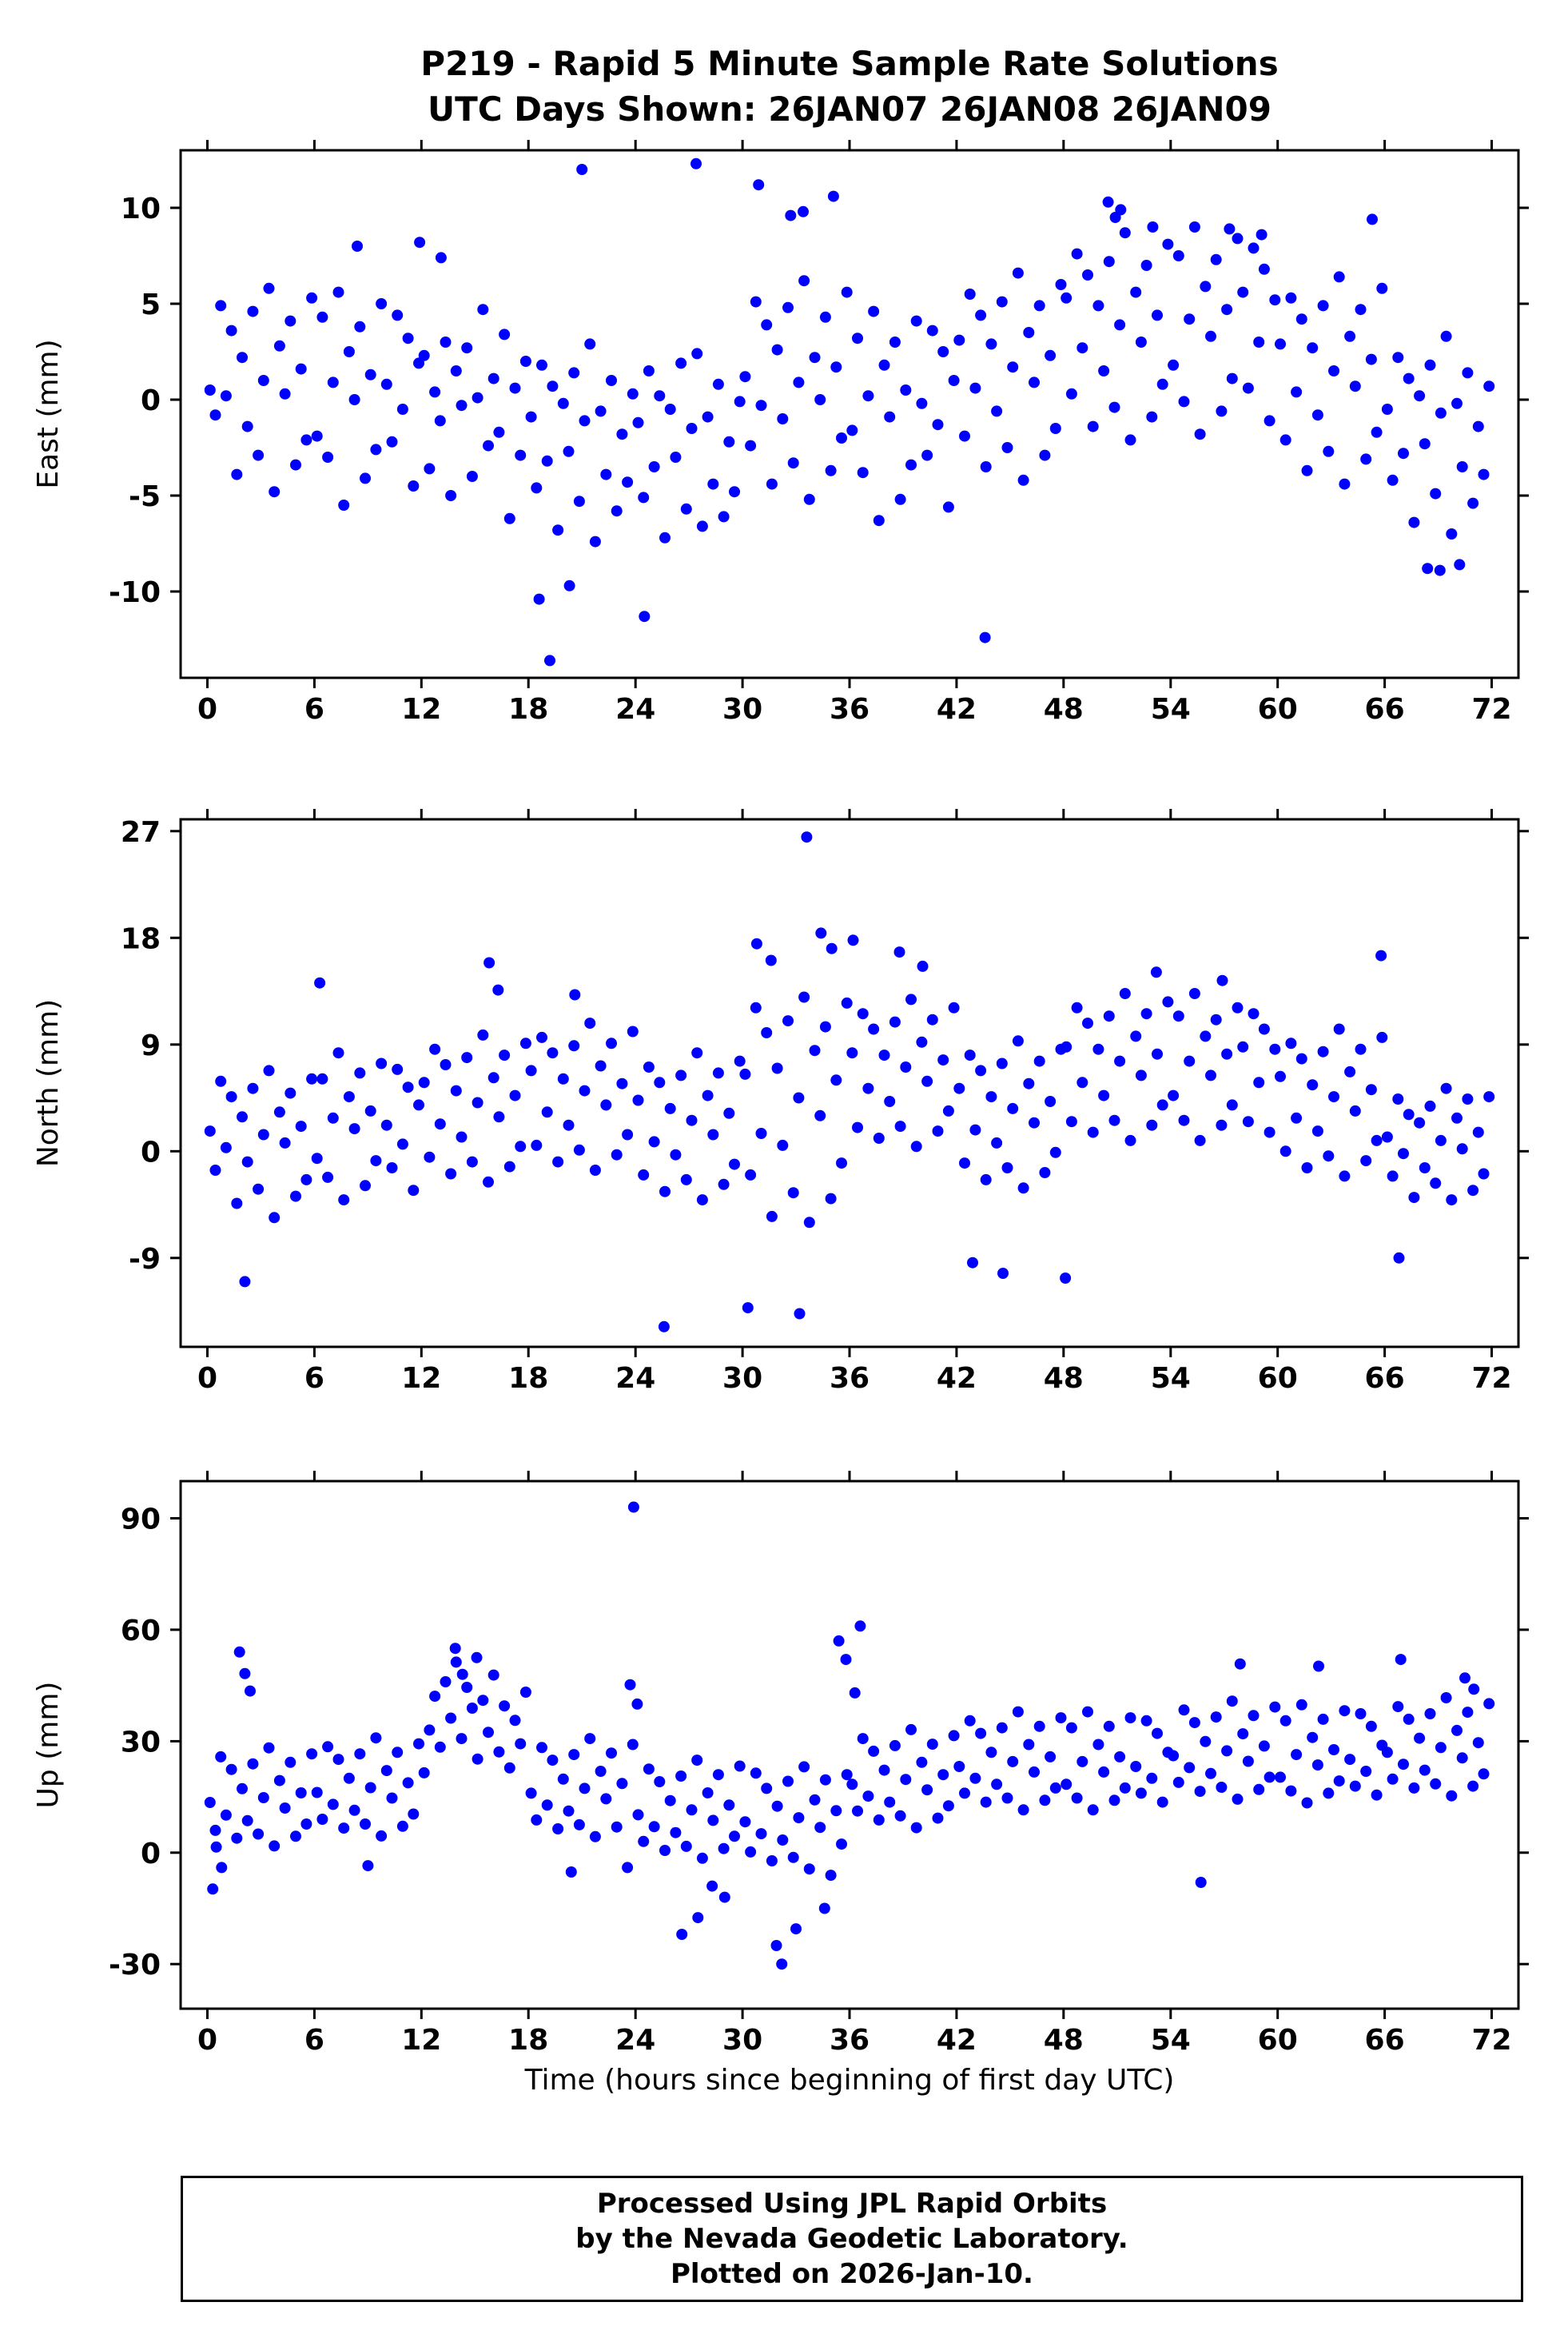  Describe the element at coordinates (48, 1745) in the screenshot. I see `svg-text: Up (mm)` at that location.